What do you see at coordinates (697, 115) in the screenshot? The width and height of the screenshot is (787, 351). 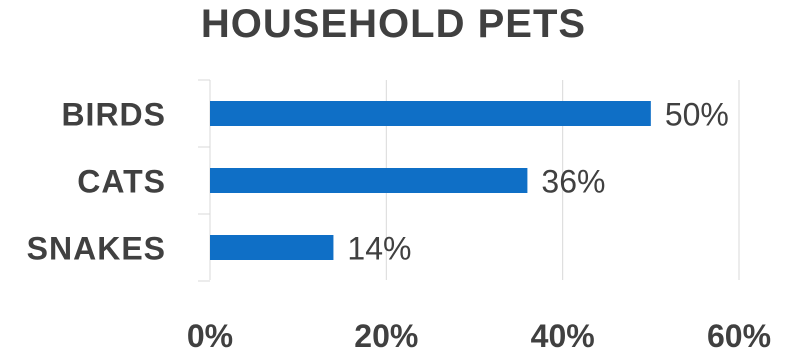 I see `data-label-birds: 50%` at bounding box center [697, 115].